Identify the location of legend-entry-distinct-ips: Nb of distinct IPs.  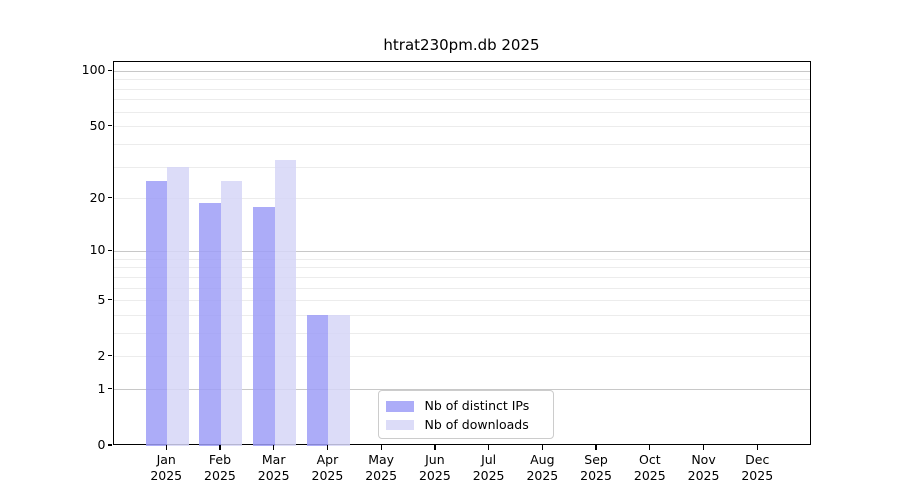
(465, 406).